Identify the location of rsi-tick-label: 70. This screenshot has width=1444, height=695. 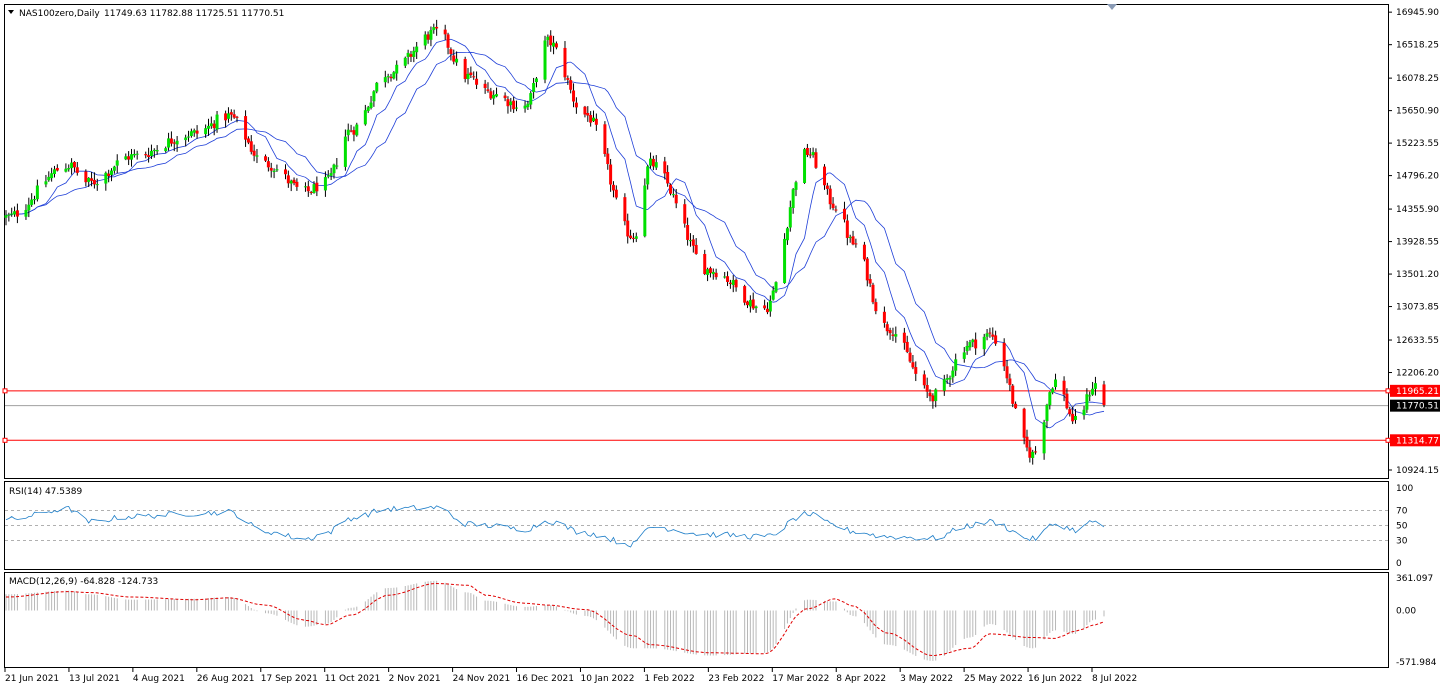
(1402, 512).